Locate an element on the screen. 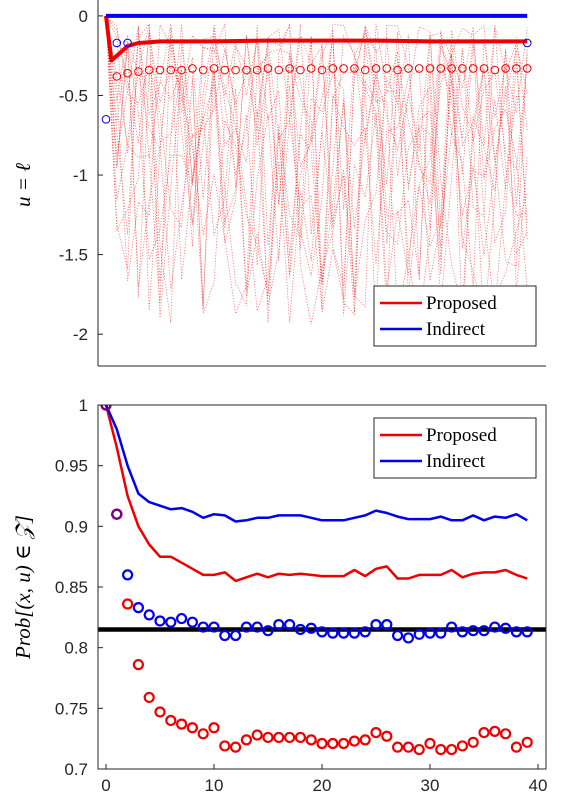  bottom-x-tick-label: 20 is located at coordinates (322, 785).